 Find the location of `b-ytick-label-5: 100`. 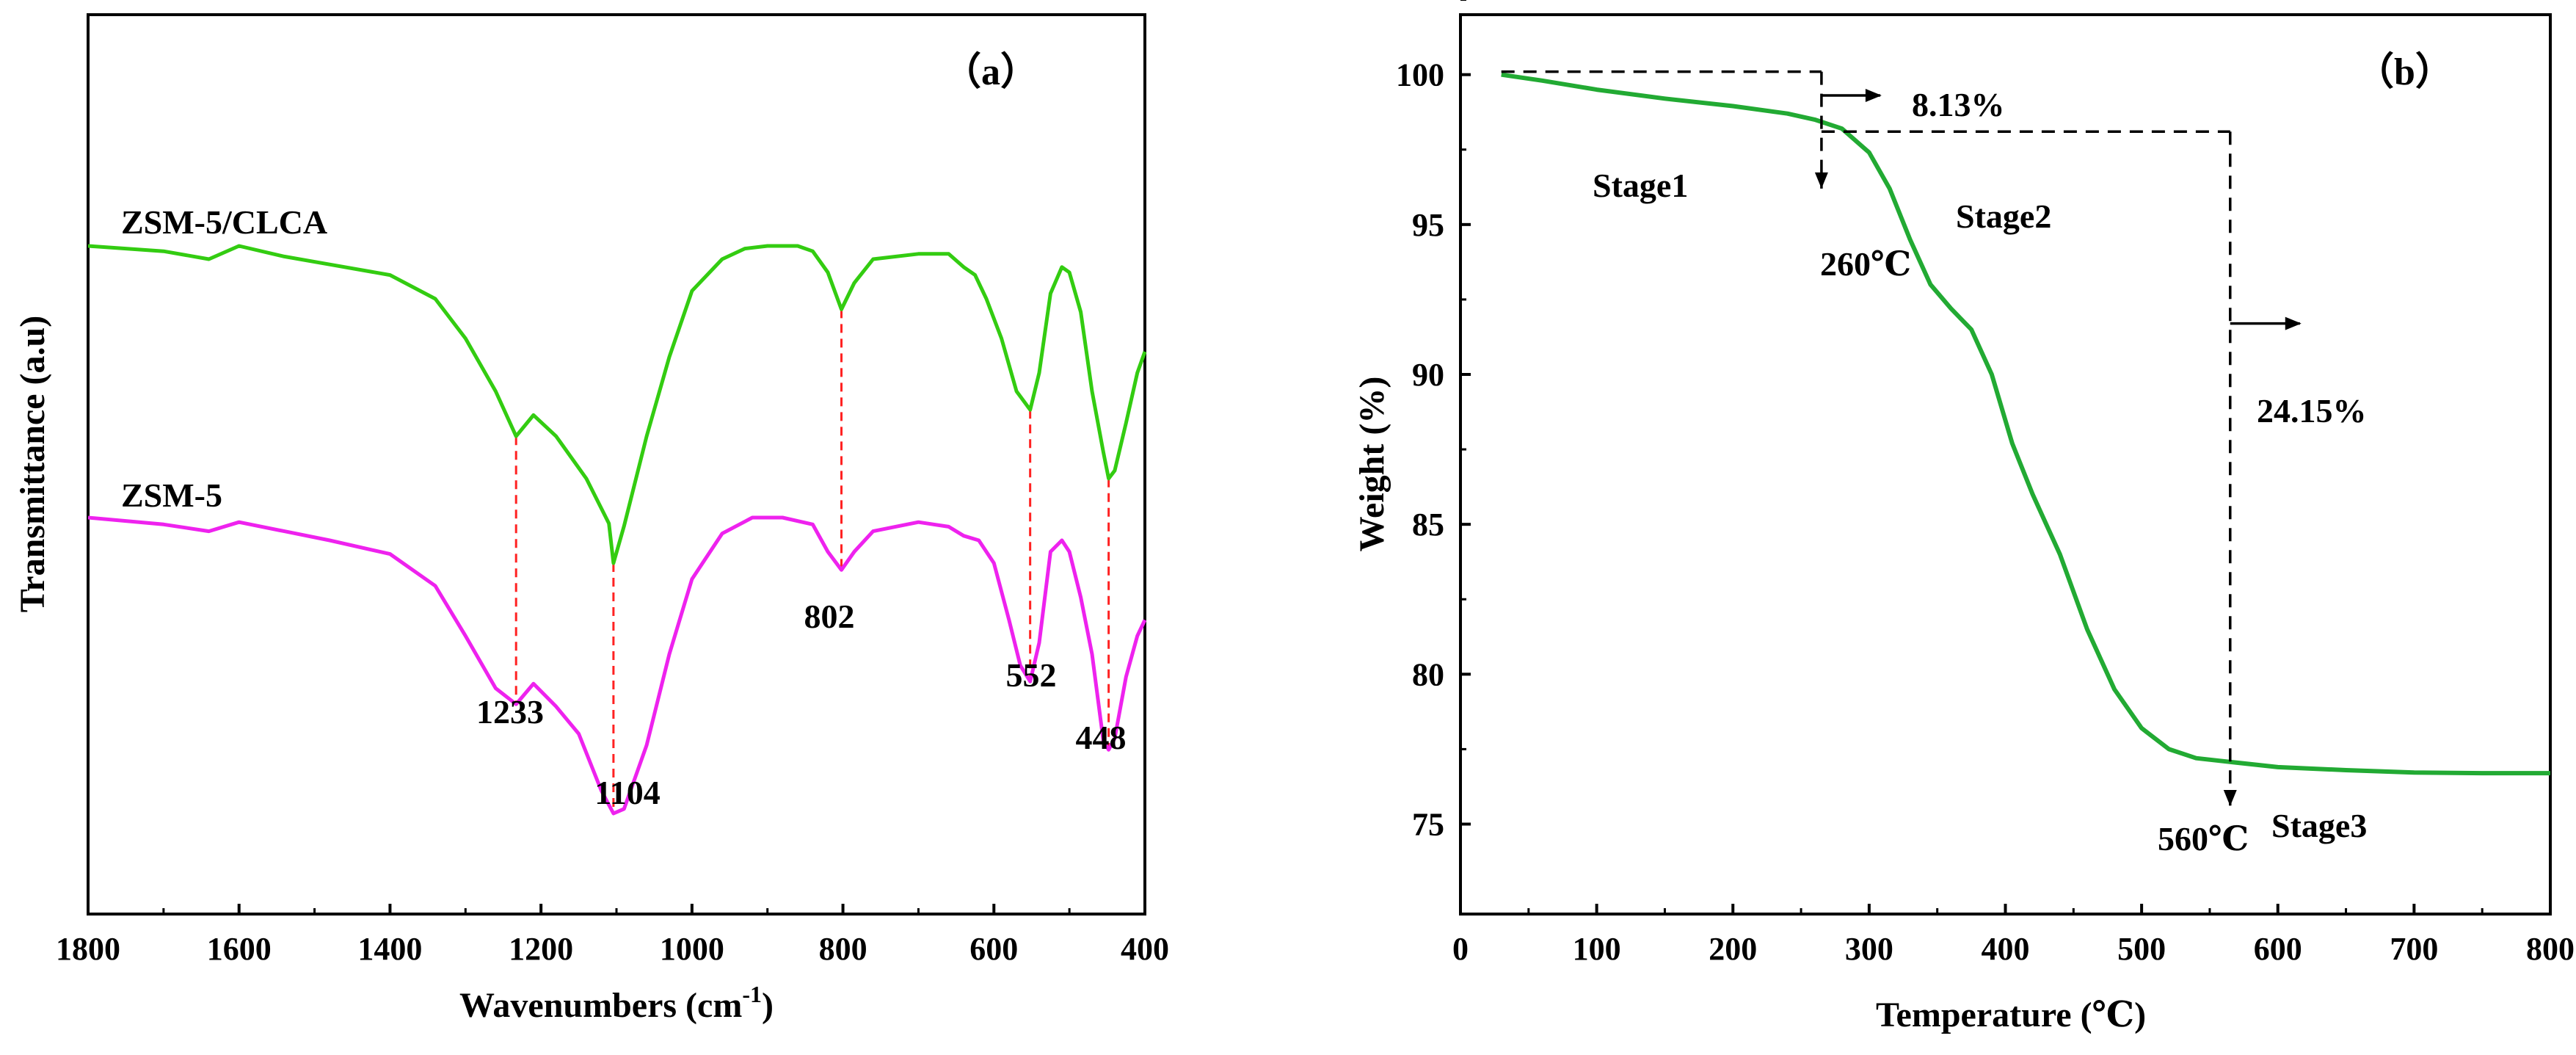

b-ytick-label-5: 100 is located at coordinates (1420, 75).